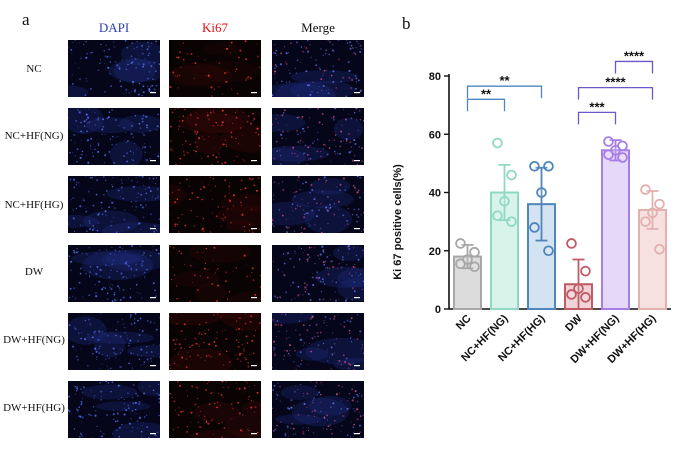 This screenshot has width=685, height=450. Describe the element at coordinates (34, 272) in the screenshot. I see `row-label-dw: DW` at that location.